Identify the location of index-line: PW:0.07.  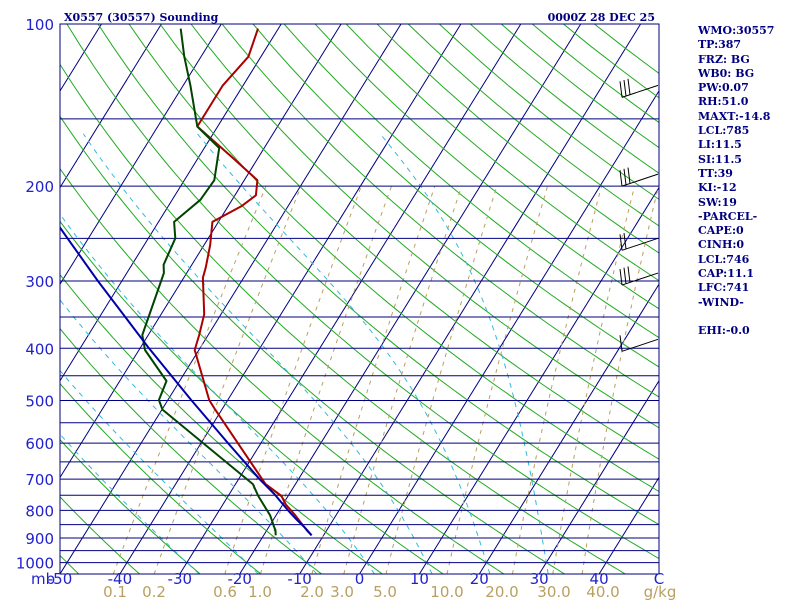
(723, 88).